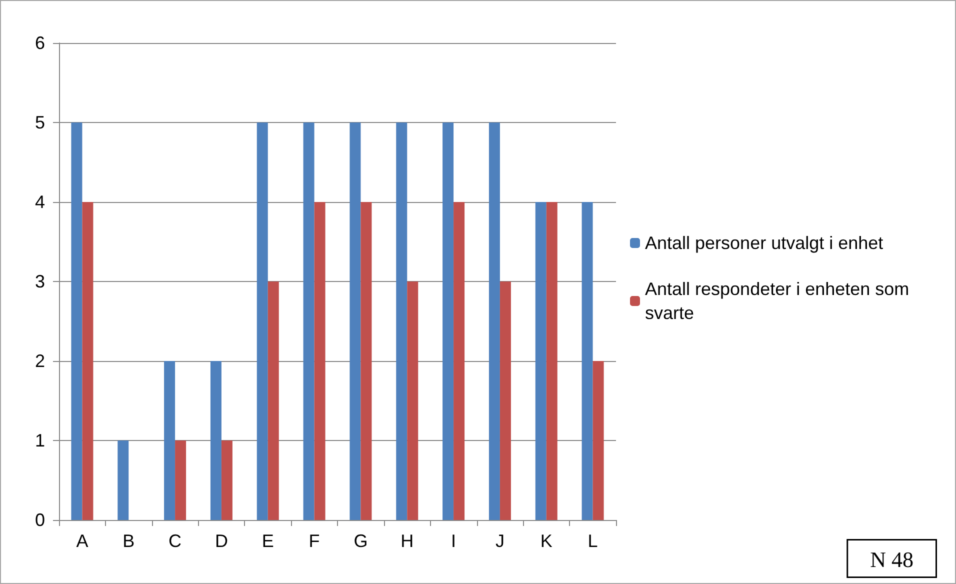 This screenshot has width=956, height=584. I want to click on x-tick-label: A, so click(82, 541).